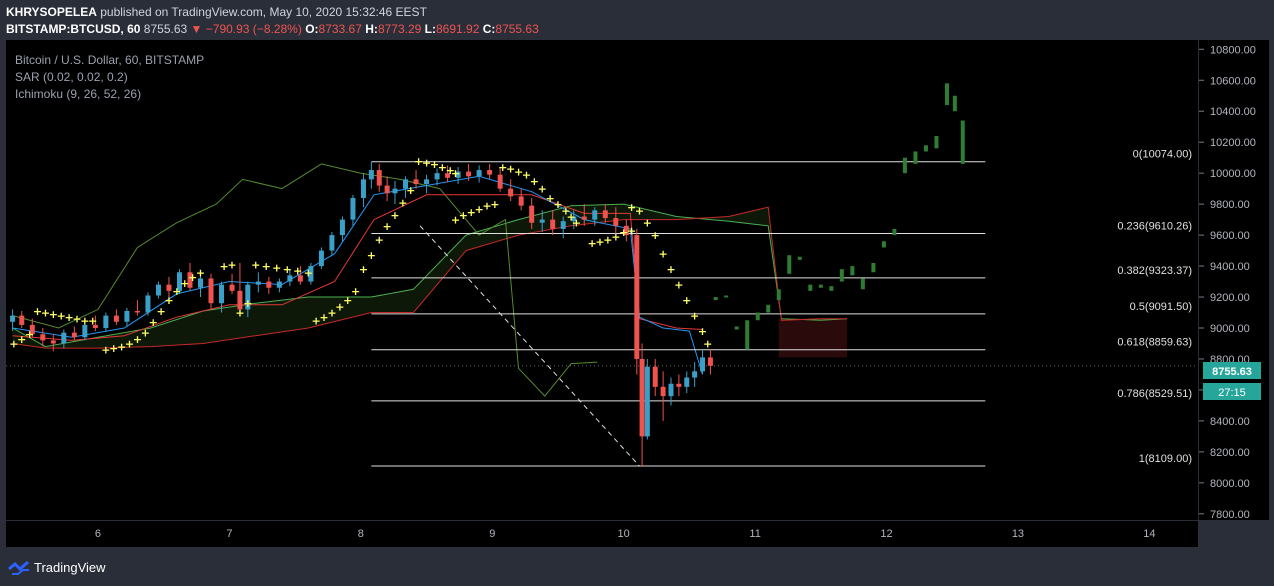  Describe the element at coordinates (371, 29) in the screenshot. I see `high-label: H:` at that location.